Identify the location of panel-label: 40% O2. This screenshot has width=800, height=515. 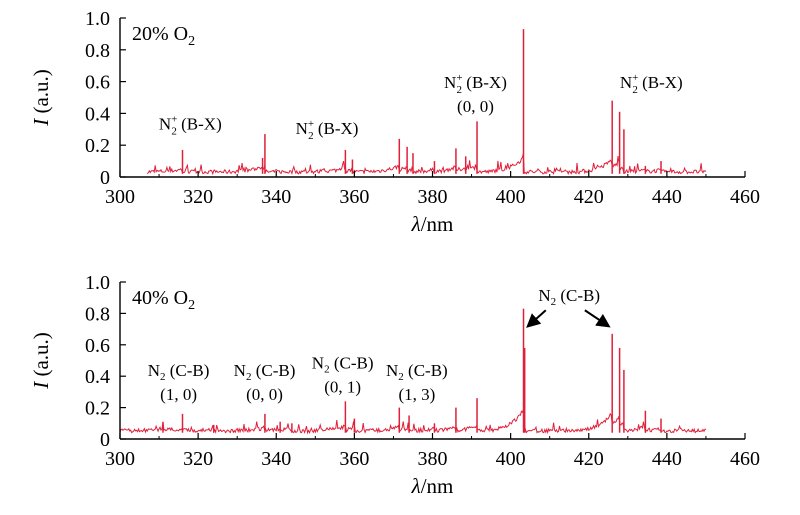
(163, 300).